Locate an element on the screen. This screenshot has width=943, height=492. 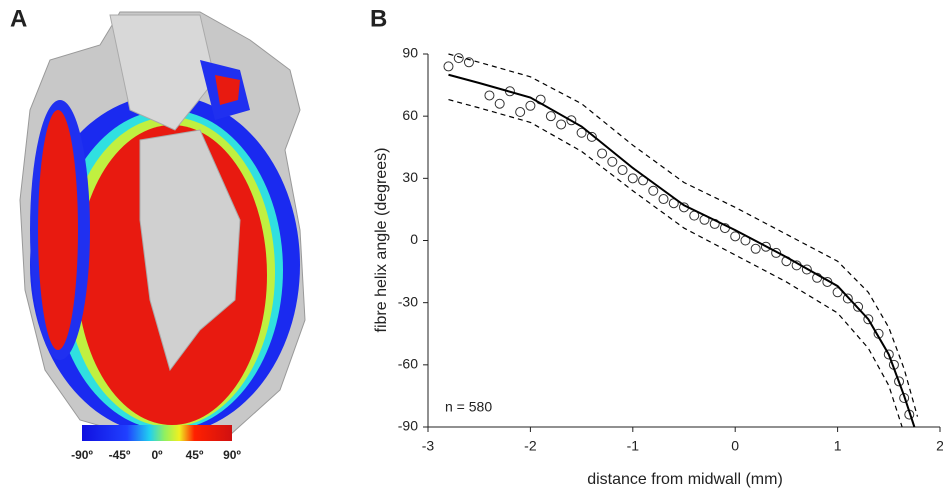
y-tick-label: 30 is located at coordinates (410, 177).